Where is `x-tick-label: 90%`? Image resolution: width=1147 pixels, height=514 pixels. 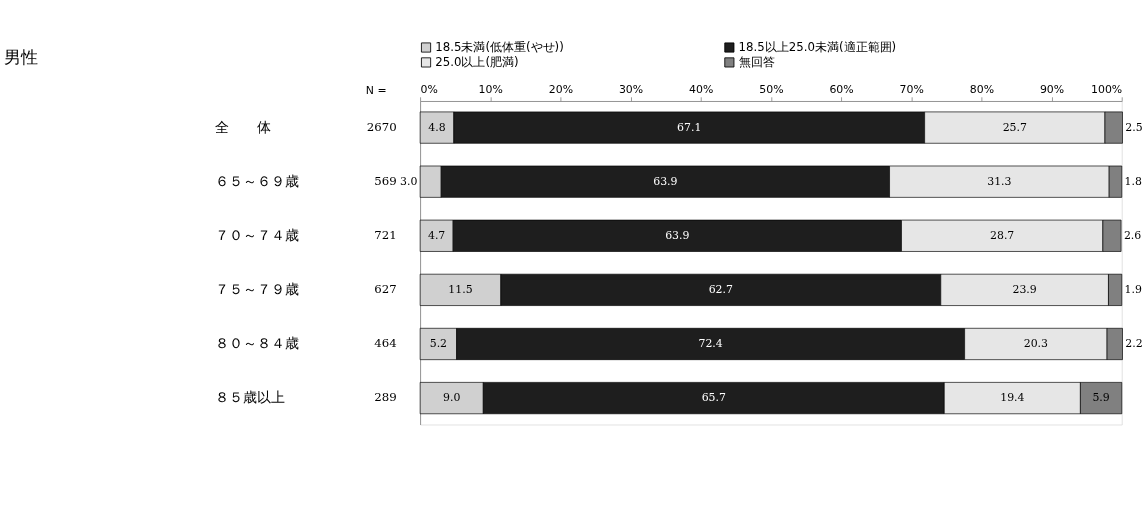 x-tick-label: 90% is located at coordinates (1052, 90).